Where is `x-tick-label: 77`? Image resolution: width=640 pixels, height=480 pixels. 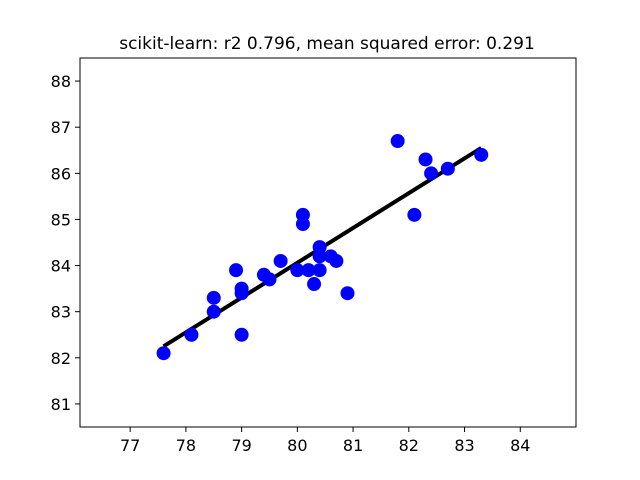
x-tick-label: 77 is located at coordinates (130, 445).